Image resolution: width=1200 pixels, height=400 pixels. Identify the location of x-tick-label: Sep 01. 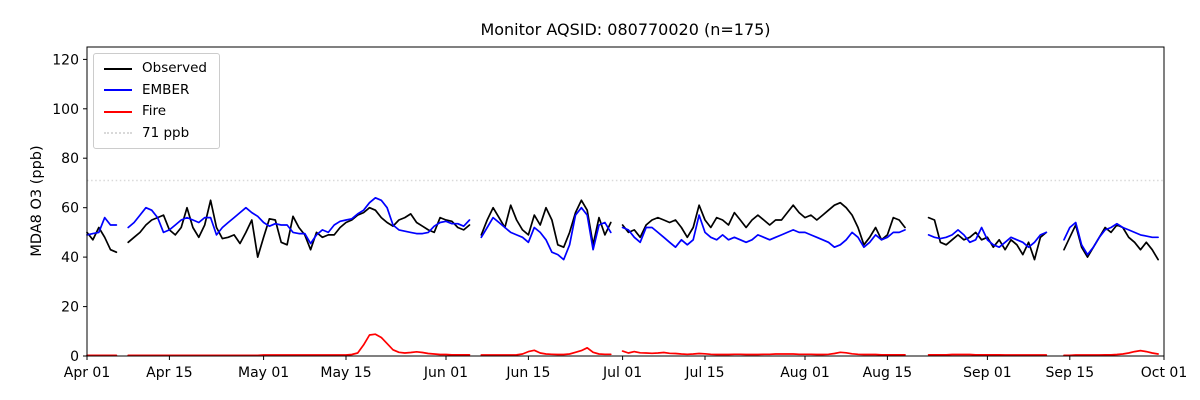
(987, 373).